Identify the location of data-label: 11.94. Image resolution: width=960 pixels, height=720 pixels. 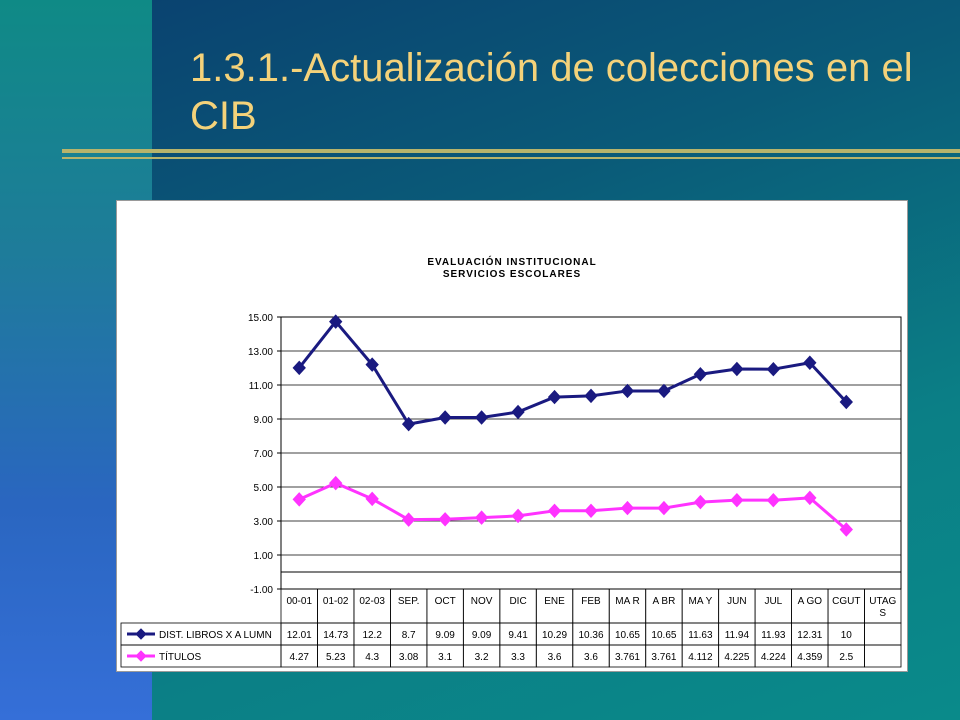
(737, 635).